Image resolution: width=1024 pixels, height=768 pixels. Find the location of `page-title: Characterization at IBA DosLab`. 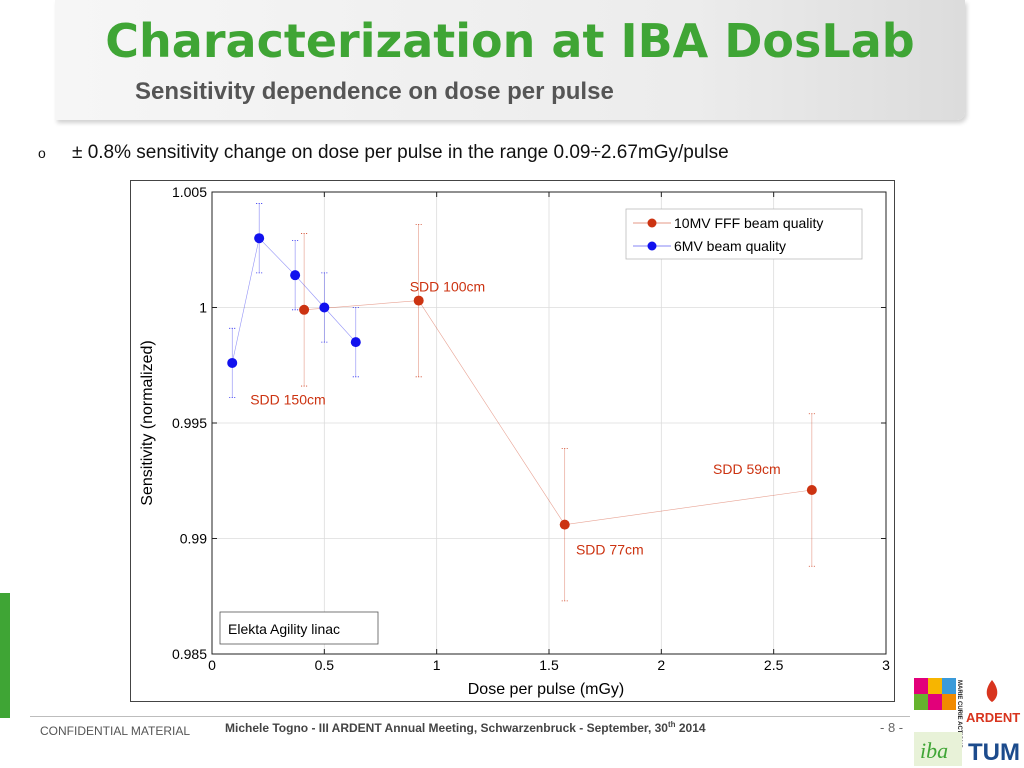

page-title: Characterization at IBA DosLab is located at coordinates (510, 41).